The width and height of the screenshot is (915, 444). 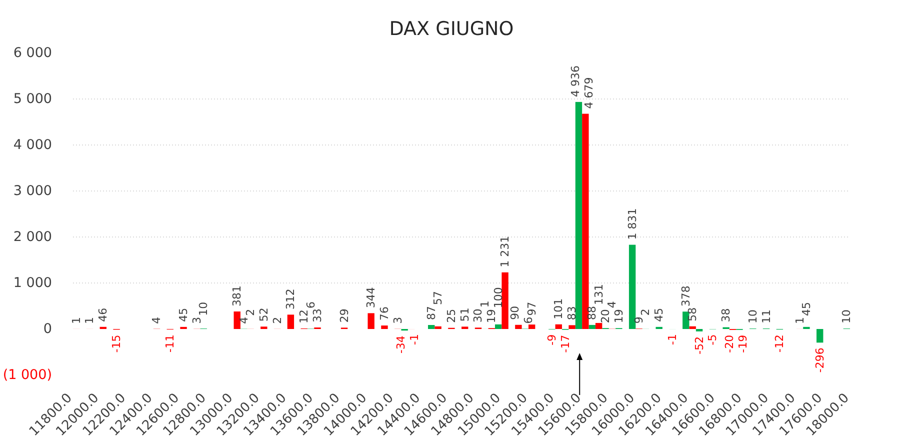 What do you see at coordinates (685, 296) in the screenshot?
I see `data-label: 378` at bounding box center [685, 296].